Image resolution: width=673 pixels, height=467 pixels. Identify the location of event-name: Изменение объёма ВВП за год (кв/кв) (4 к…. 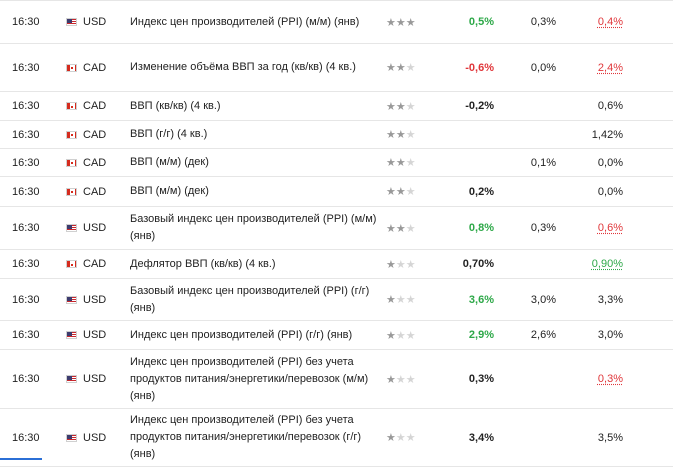
(243, 67).